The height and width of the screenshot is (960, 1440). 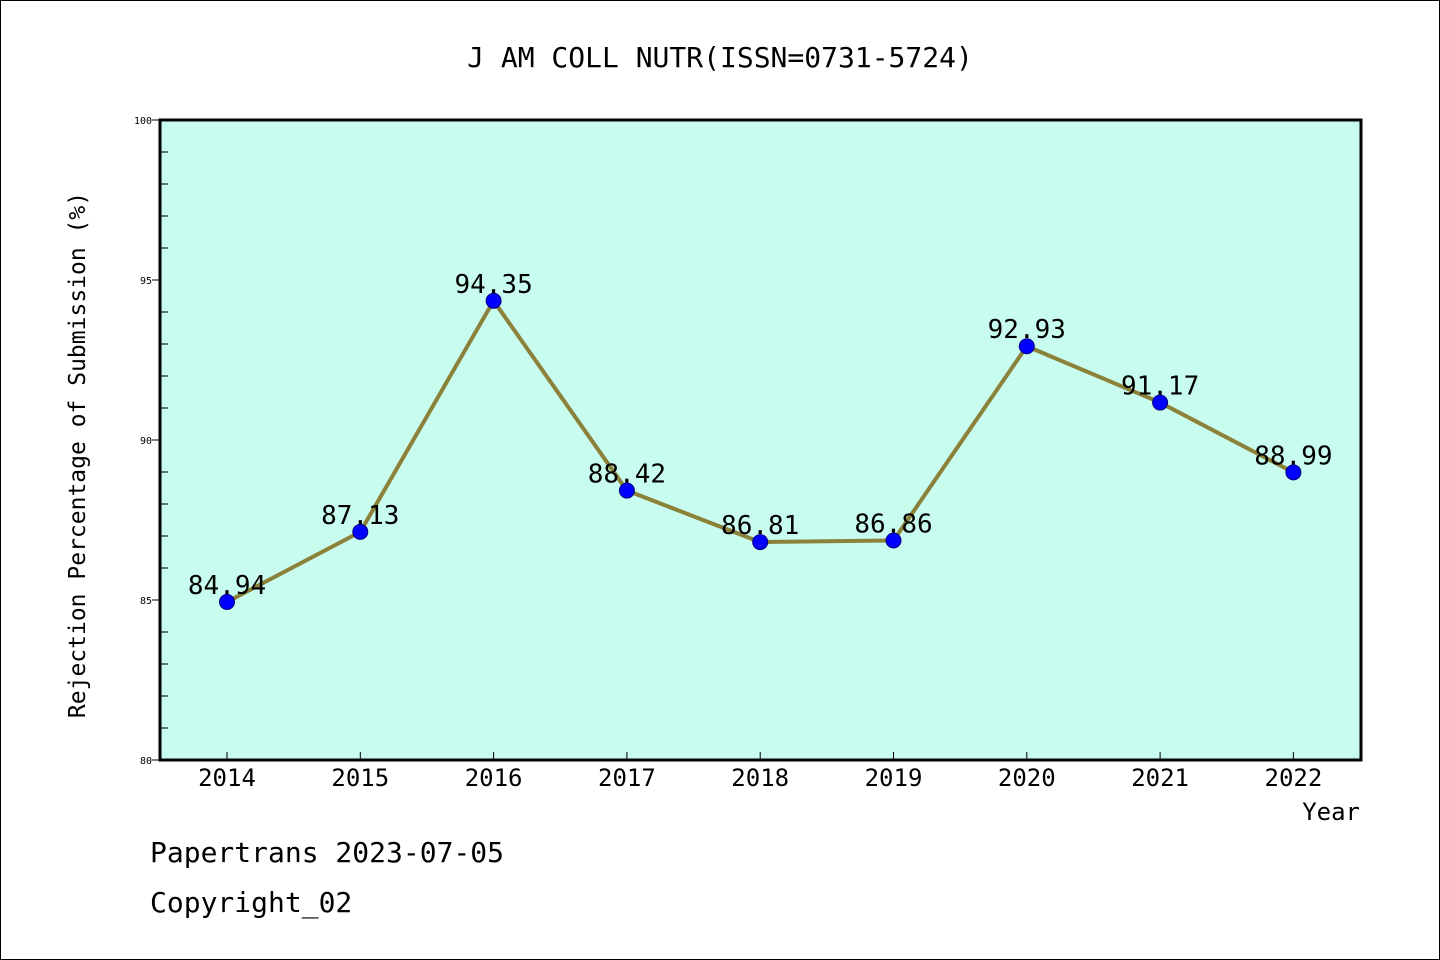 I want to click on y-axis-label: Rejection Percentage of Submission (%), so click(x=78, y=455).